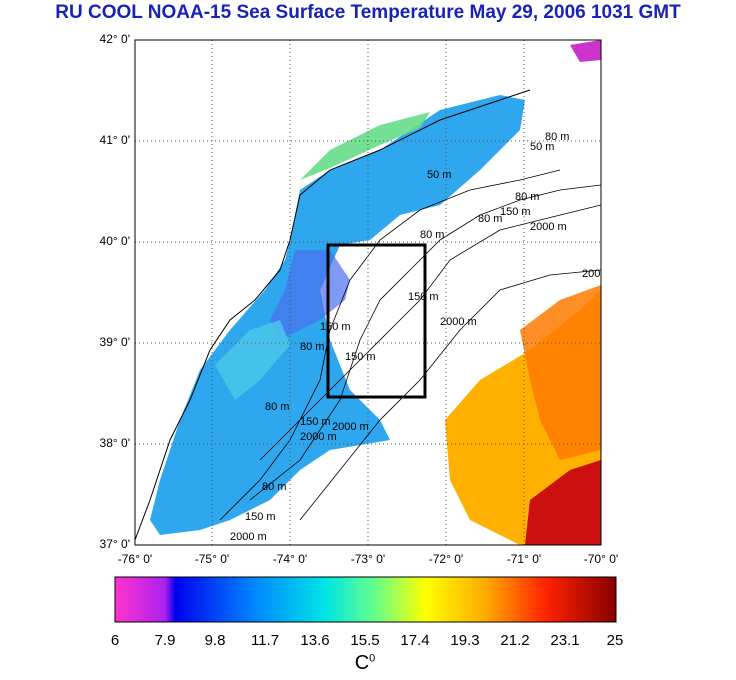 The height and width of the screenshot is (680, 736). I want to click on colorbar-label: 6, so click(115, 640).